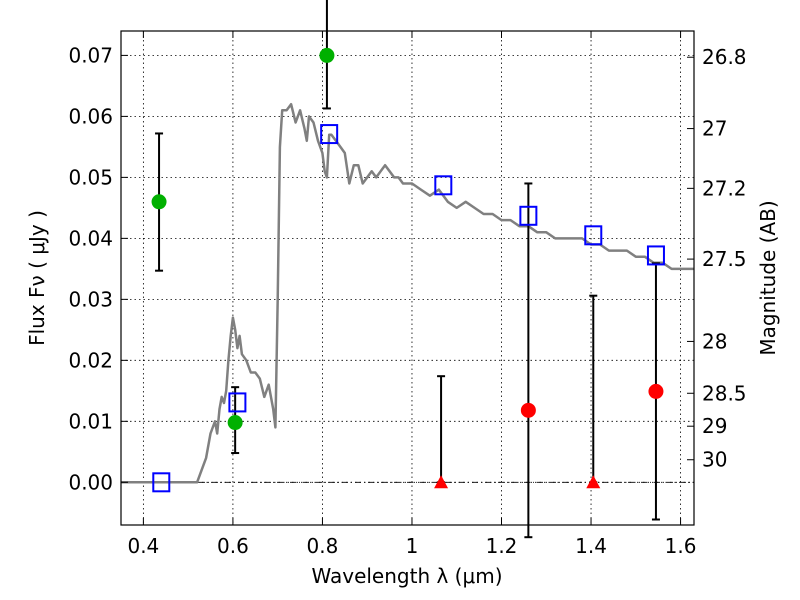  I want to click on x-tick-label: 1, so click(412, 546).